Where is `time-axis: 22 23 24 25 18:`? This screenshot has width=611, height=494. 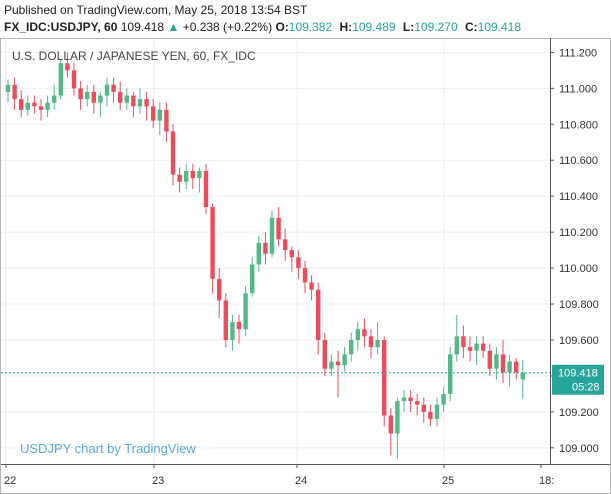 time-axis: 22 23 24 25 18: is located at coordinates (279, 475).